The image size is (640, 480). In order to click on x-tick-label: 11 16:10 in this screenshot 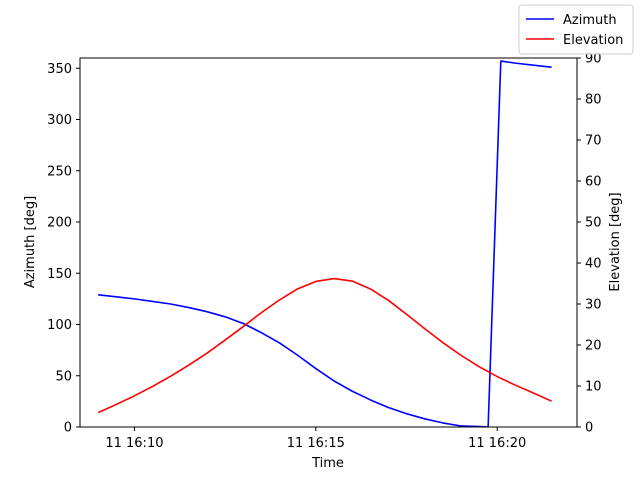, I will do `click(134, 443)`.